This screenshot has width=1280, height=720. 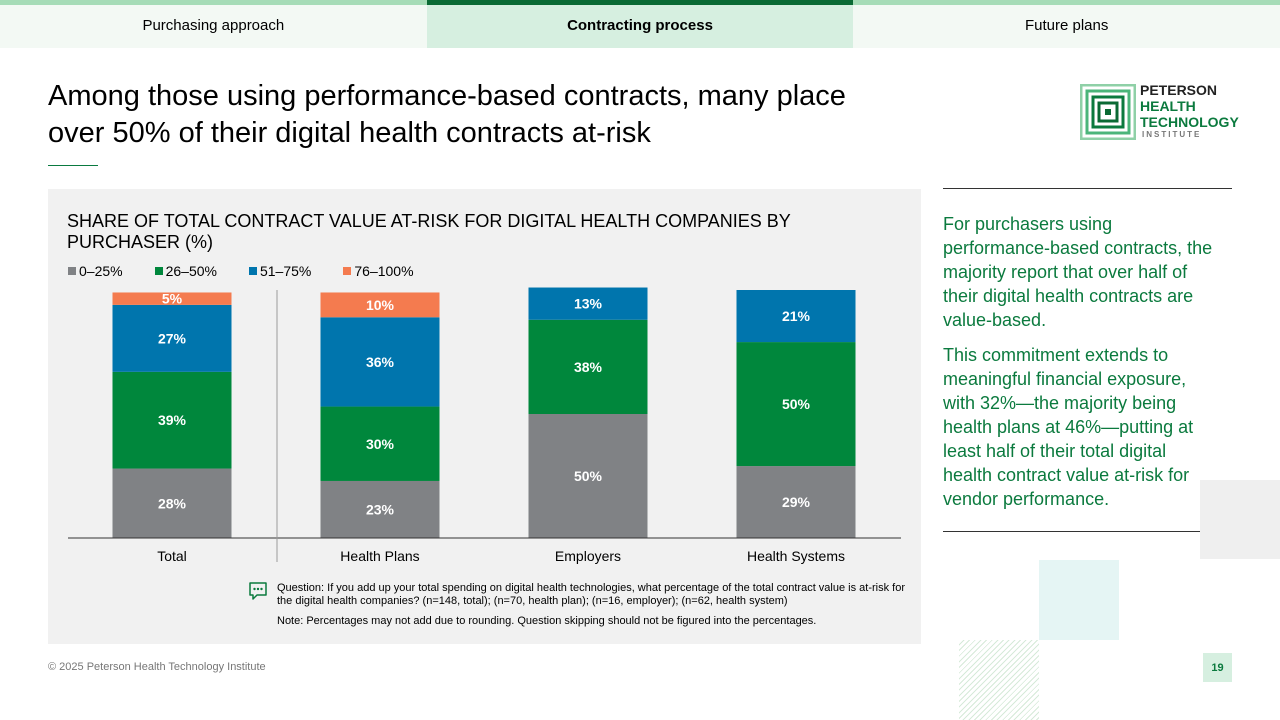 I want to click on bar-label-0-3: 5%, so click(x=172, y=299).